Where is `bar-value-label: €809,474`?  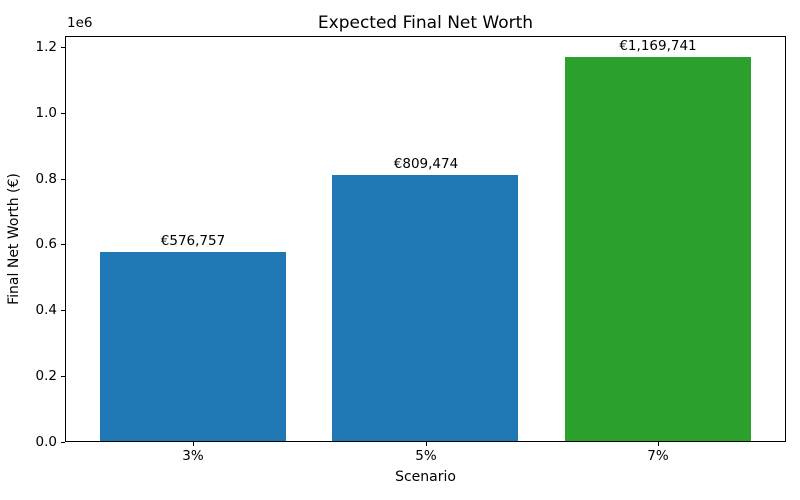
bar-value-label: €809,474 is located at coordinates (426, 164).